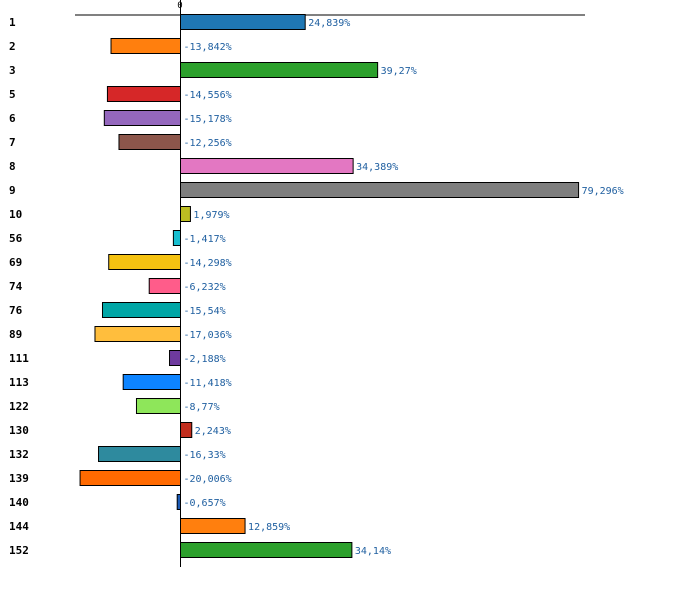 The height and width of the screenshot is (597, 700). Describe the element at coordinates (399, 71) in the screenshot. I see `value-label: 39,27%` at that location.